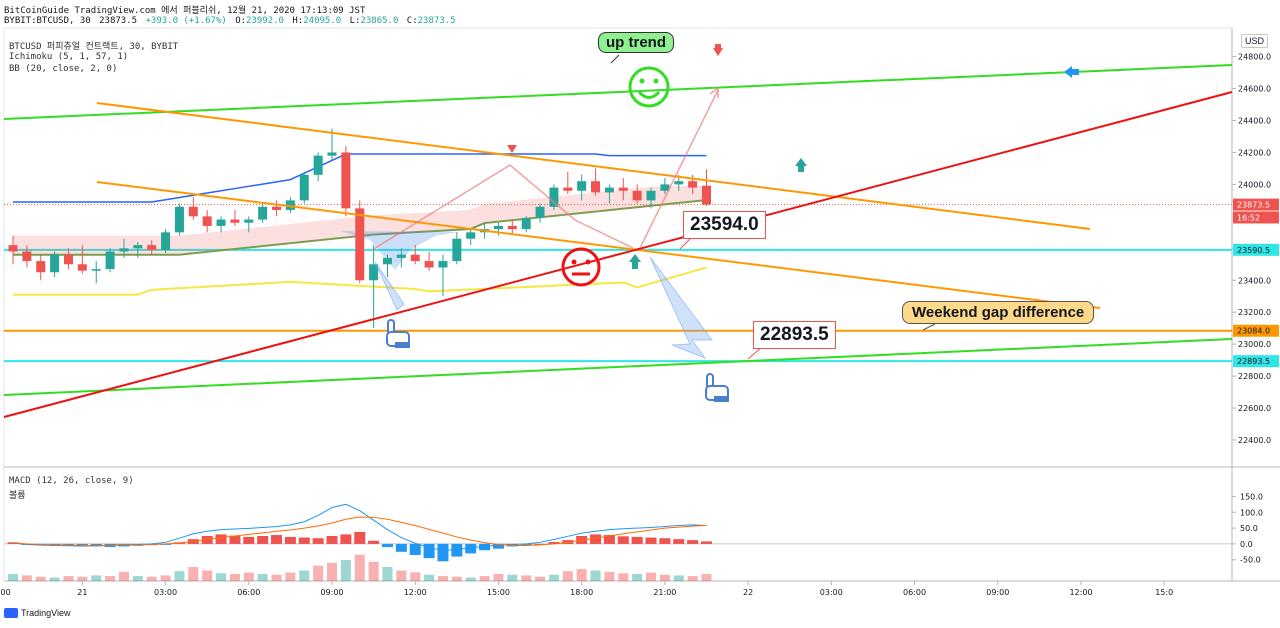 This screenshot has height=628, width=1280. What do you see at coordinates (718, 46) in the screenshot?
I see `red-down-arrow-stem` at bounding box center [718, 46].